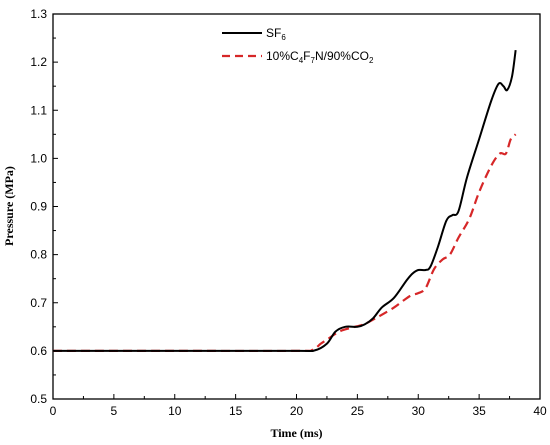  I want to click on y-tick-label: 1.2, so click(38, 62).